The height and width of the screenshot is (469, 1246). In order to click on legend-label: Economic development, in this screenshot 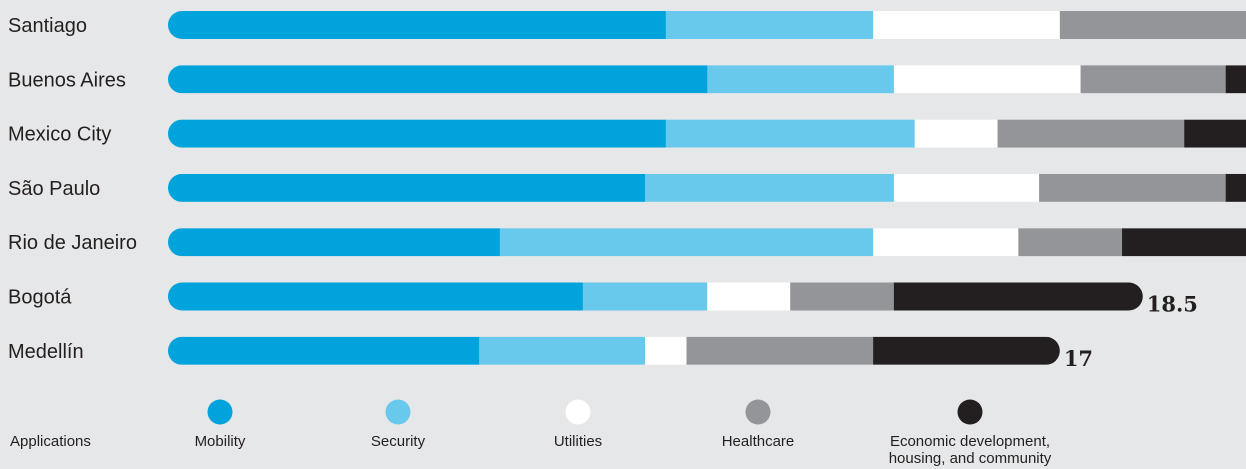, I will do `click(970, 441)`.